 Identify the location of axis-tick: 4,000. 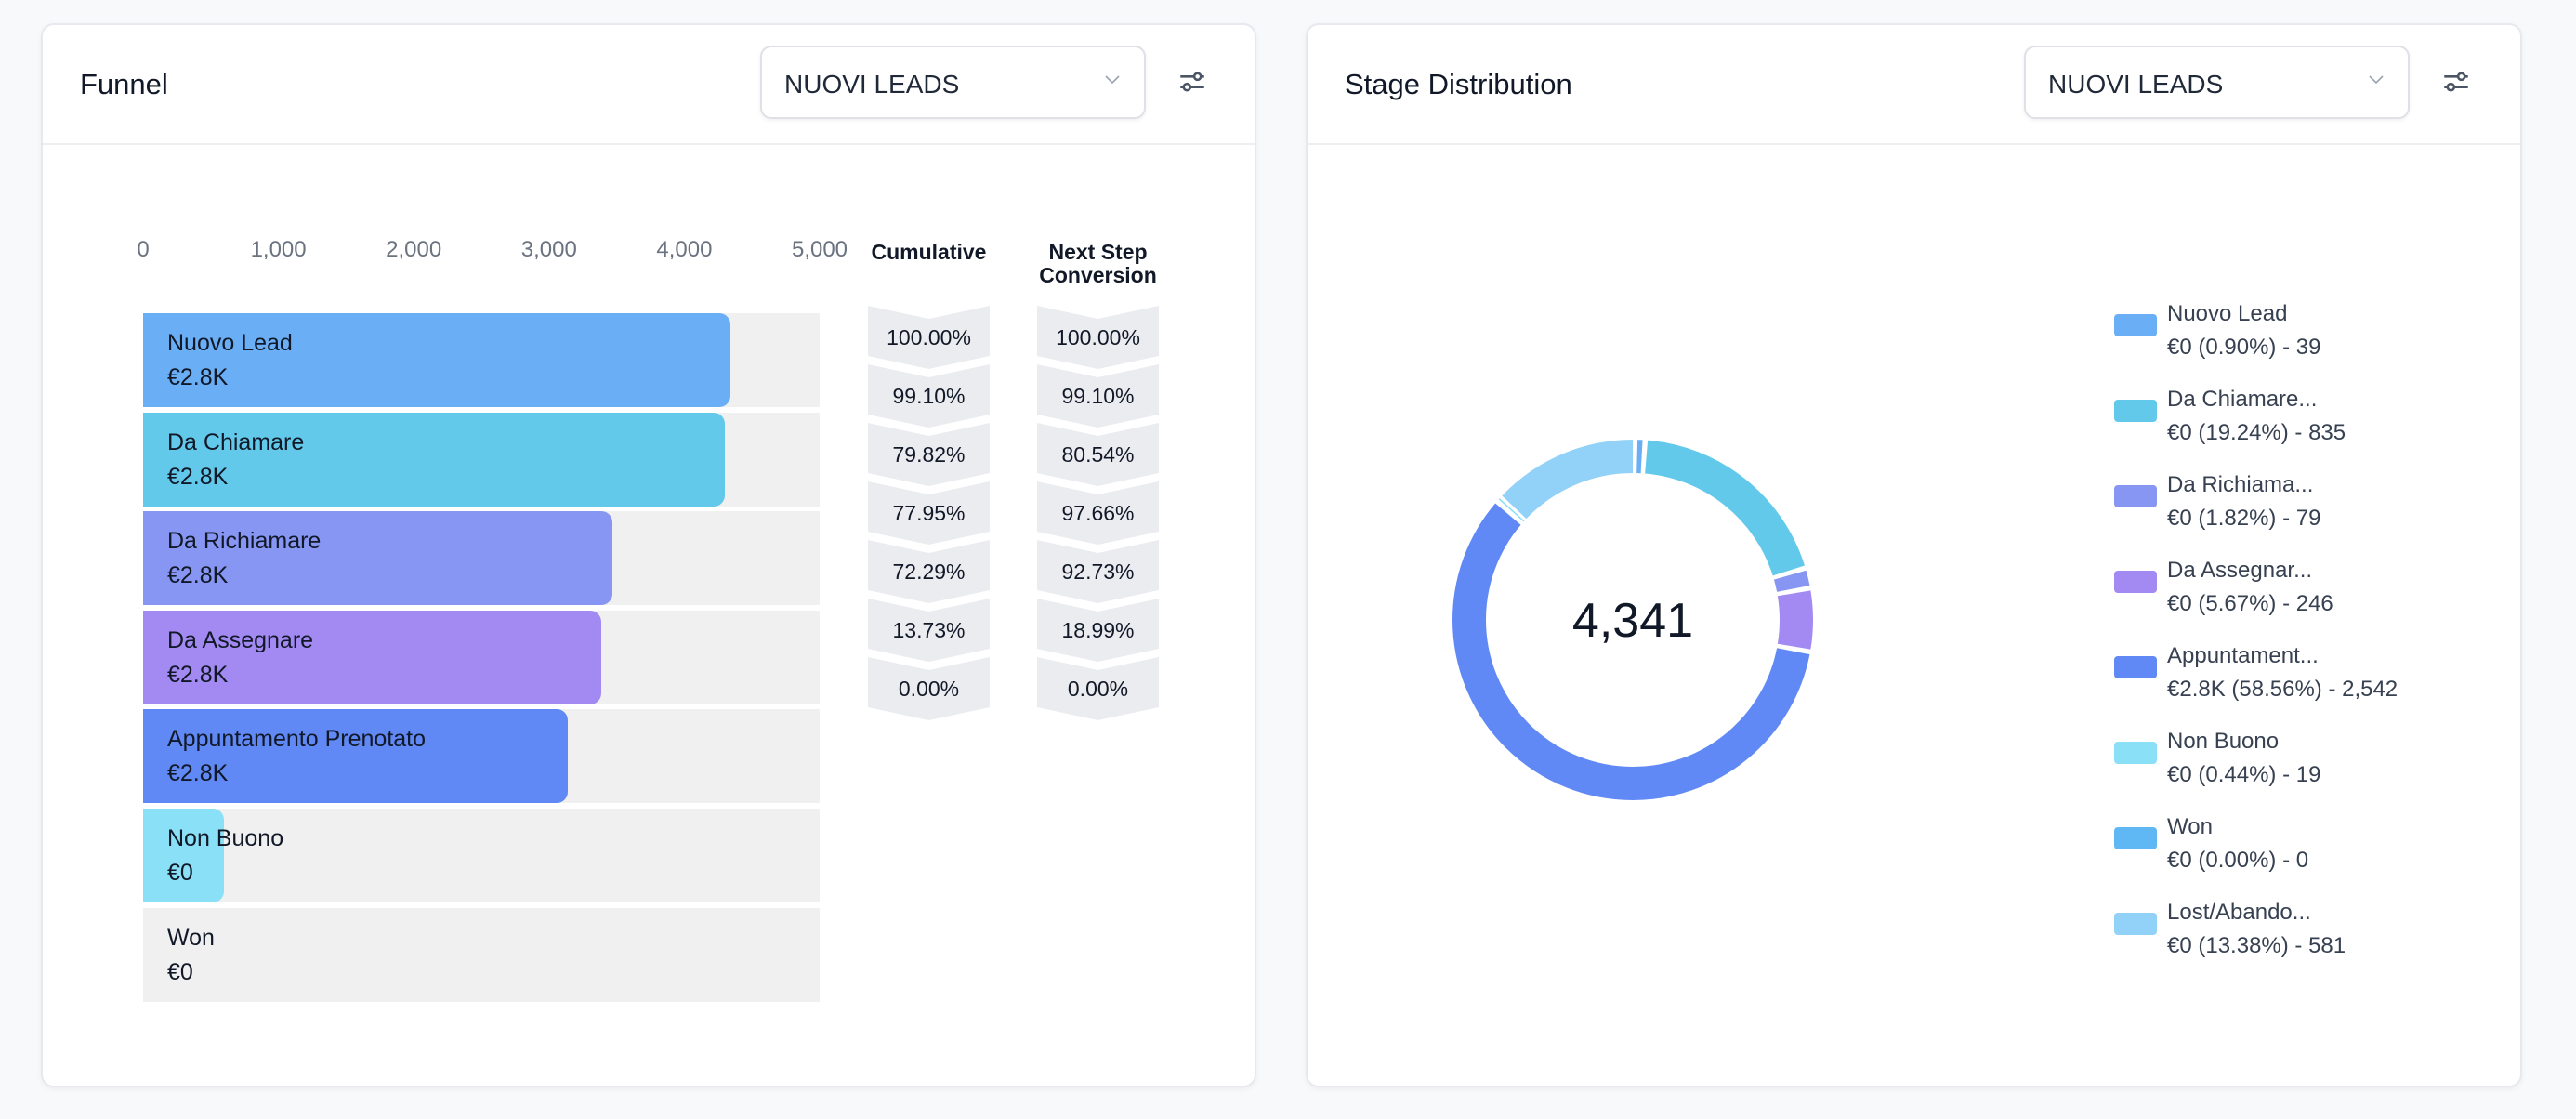
(684, 249).